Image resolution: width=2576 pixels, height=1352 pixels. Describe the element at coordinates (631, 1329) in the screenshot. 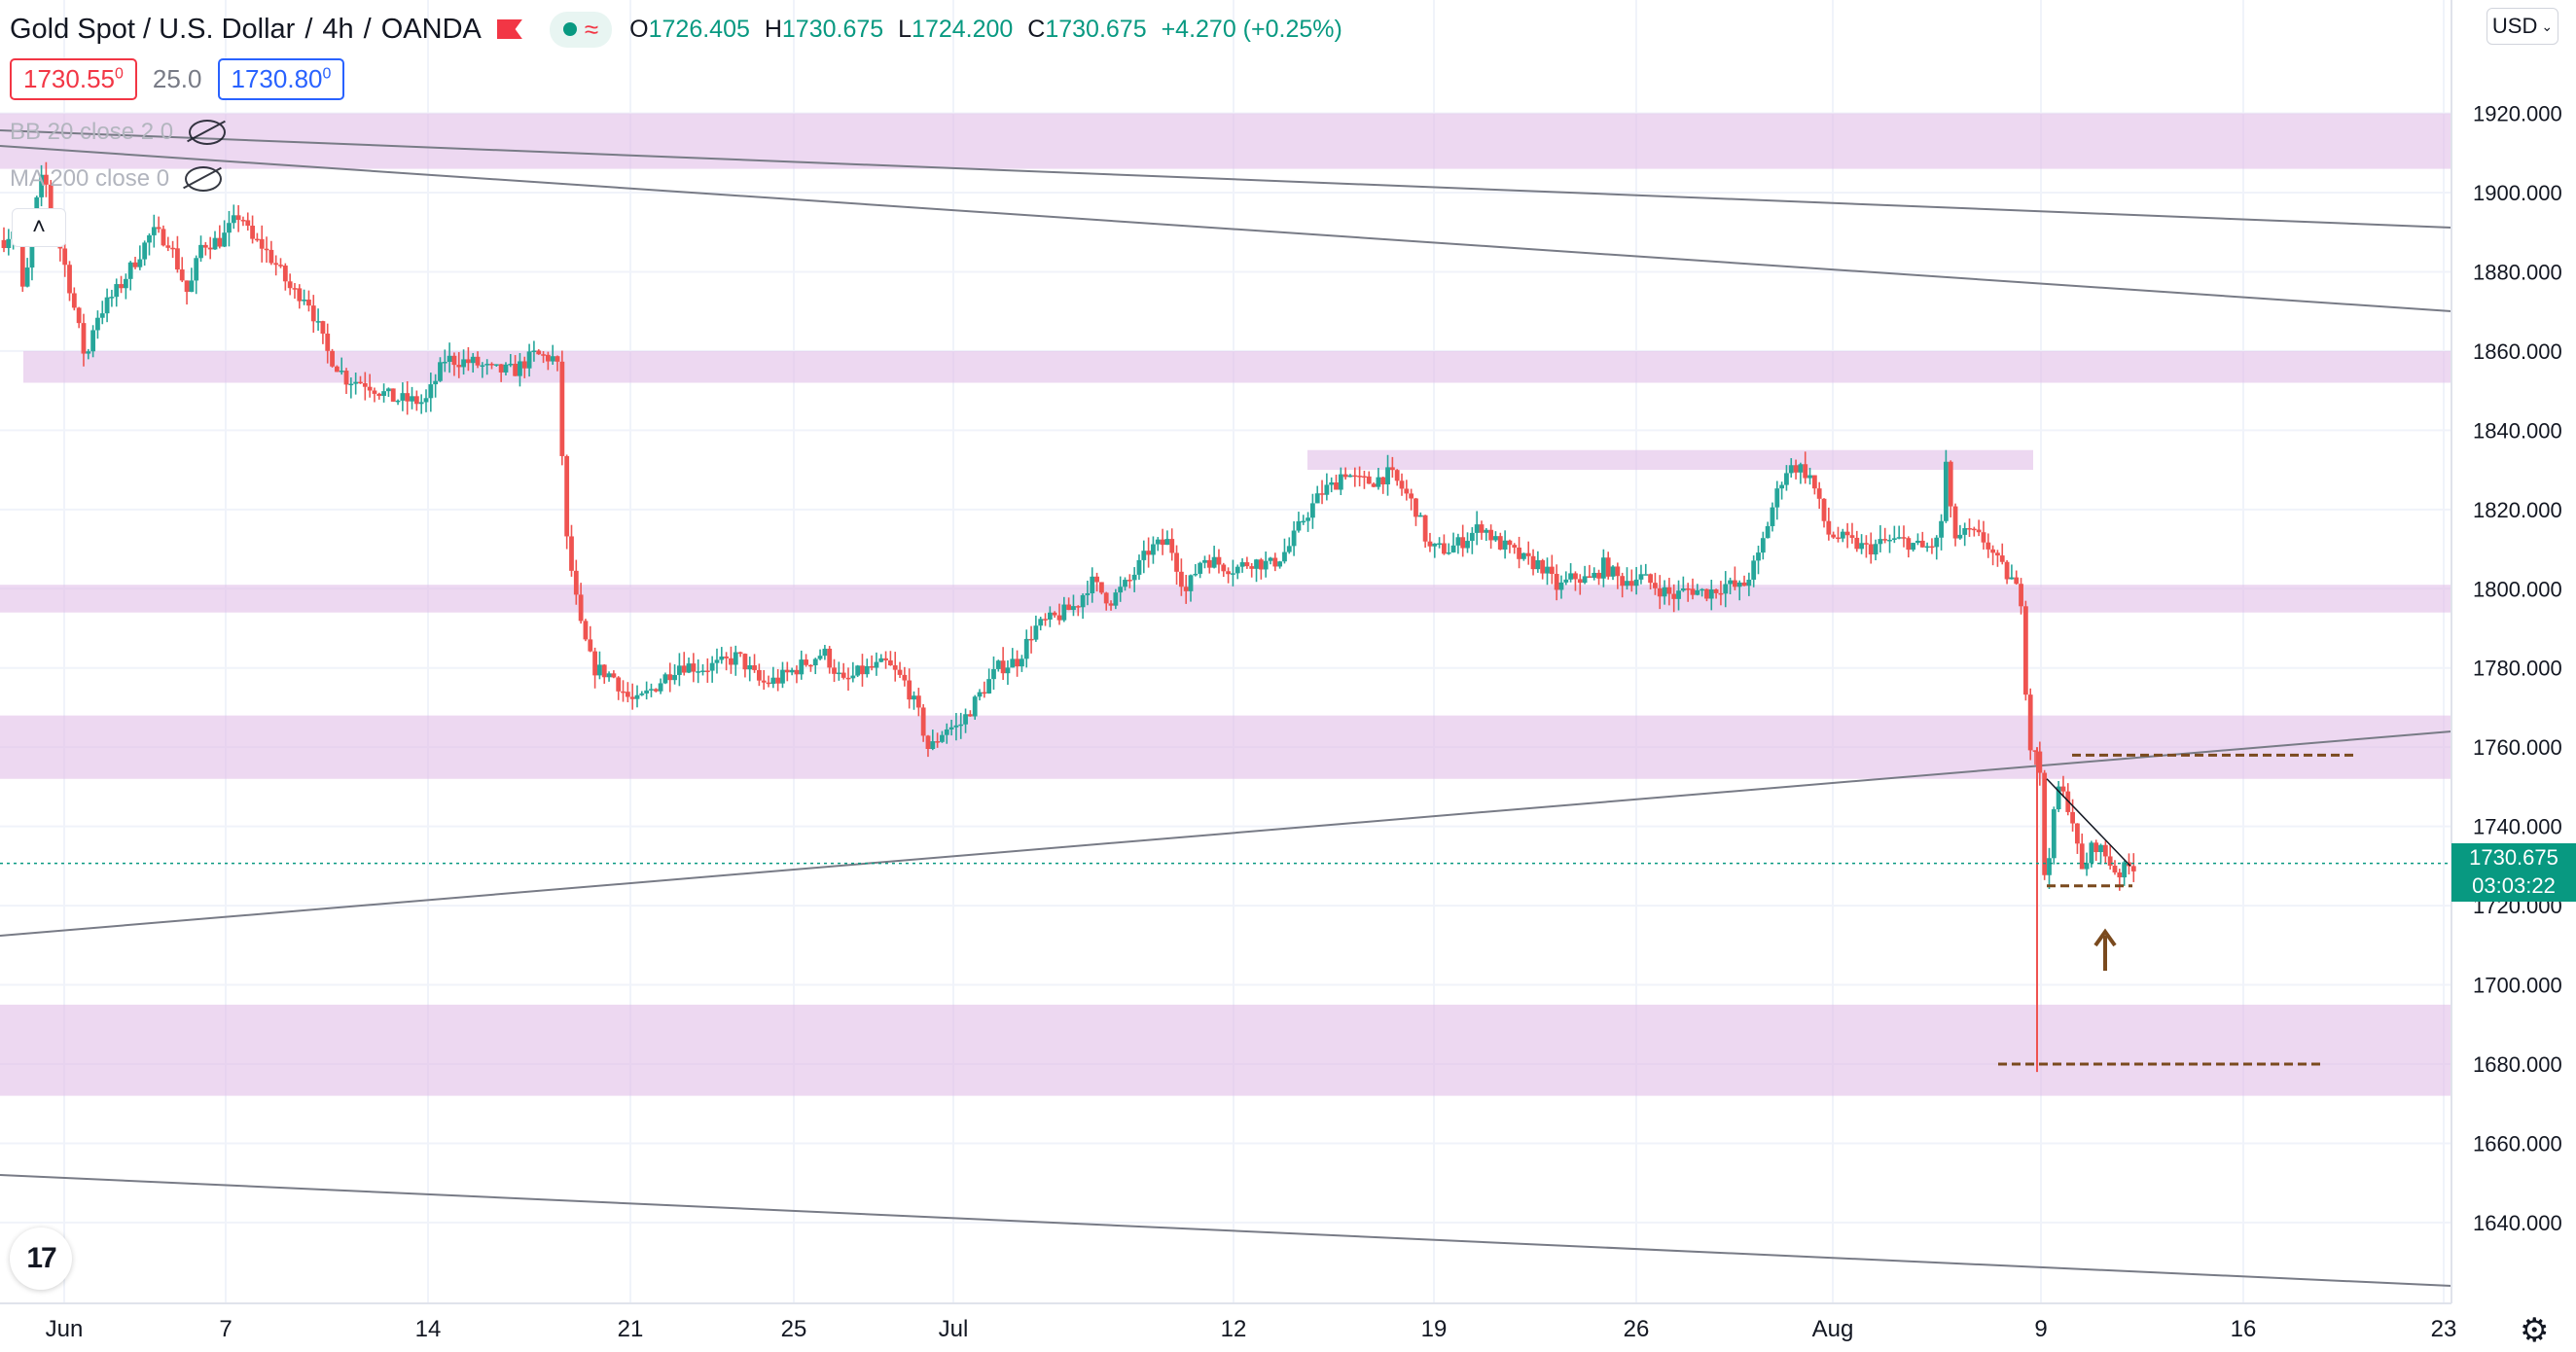

I see `time-tick-label: 21` at that location.